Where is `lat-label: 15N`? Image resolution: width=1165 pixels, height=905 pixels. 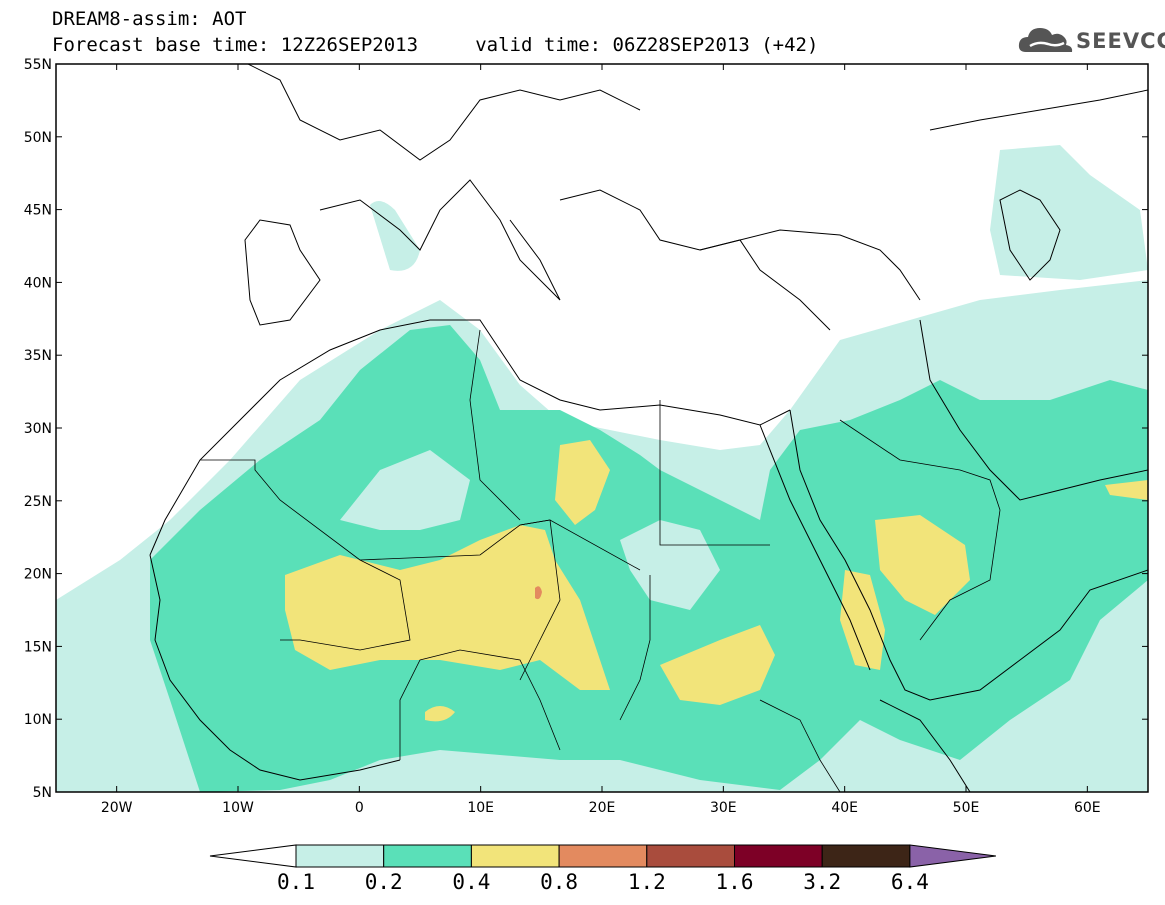 lat-label: 15N is located at coordinates (38, 647).